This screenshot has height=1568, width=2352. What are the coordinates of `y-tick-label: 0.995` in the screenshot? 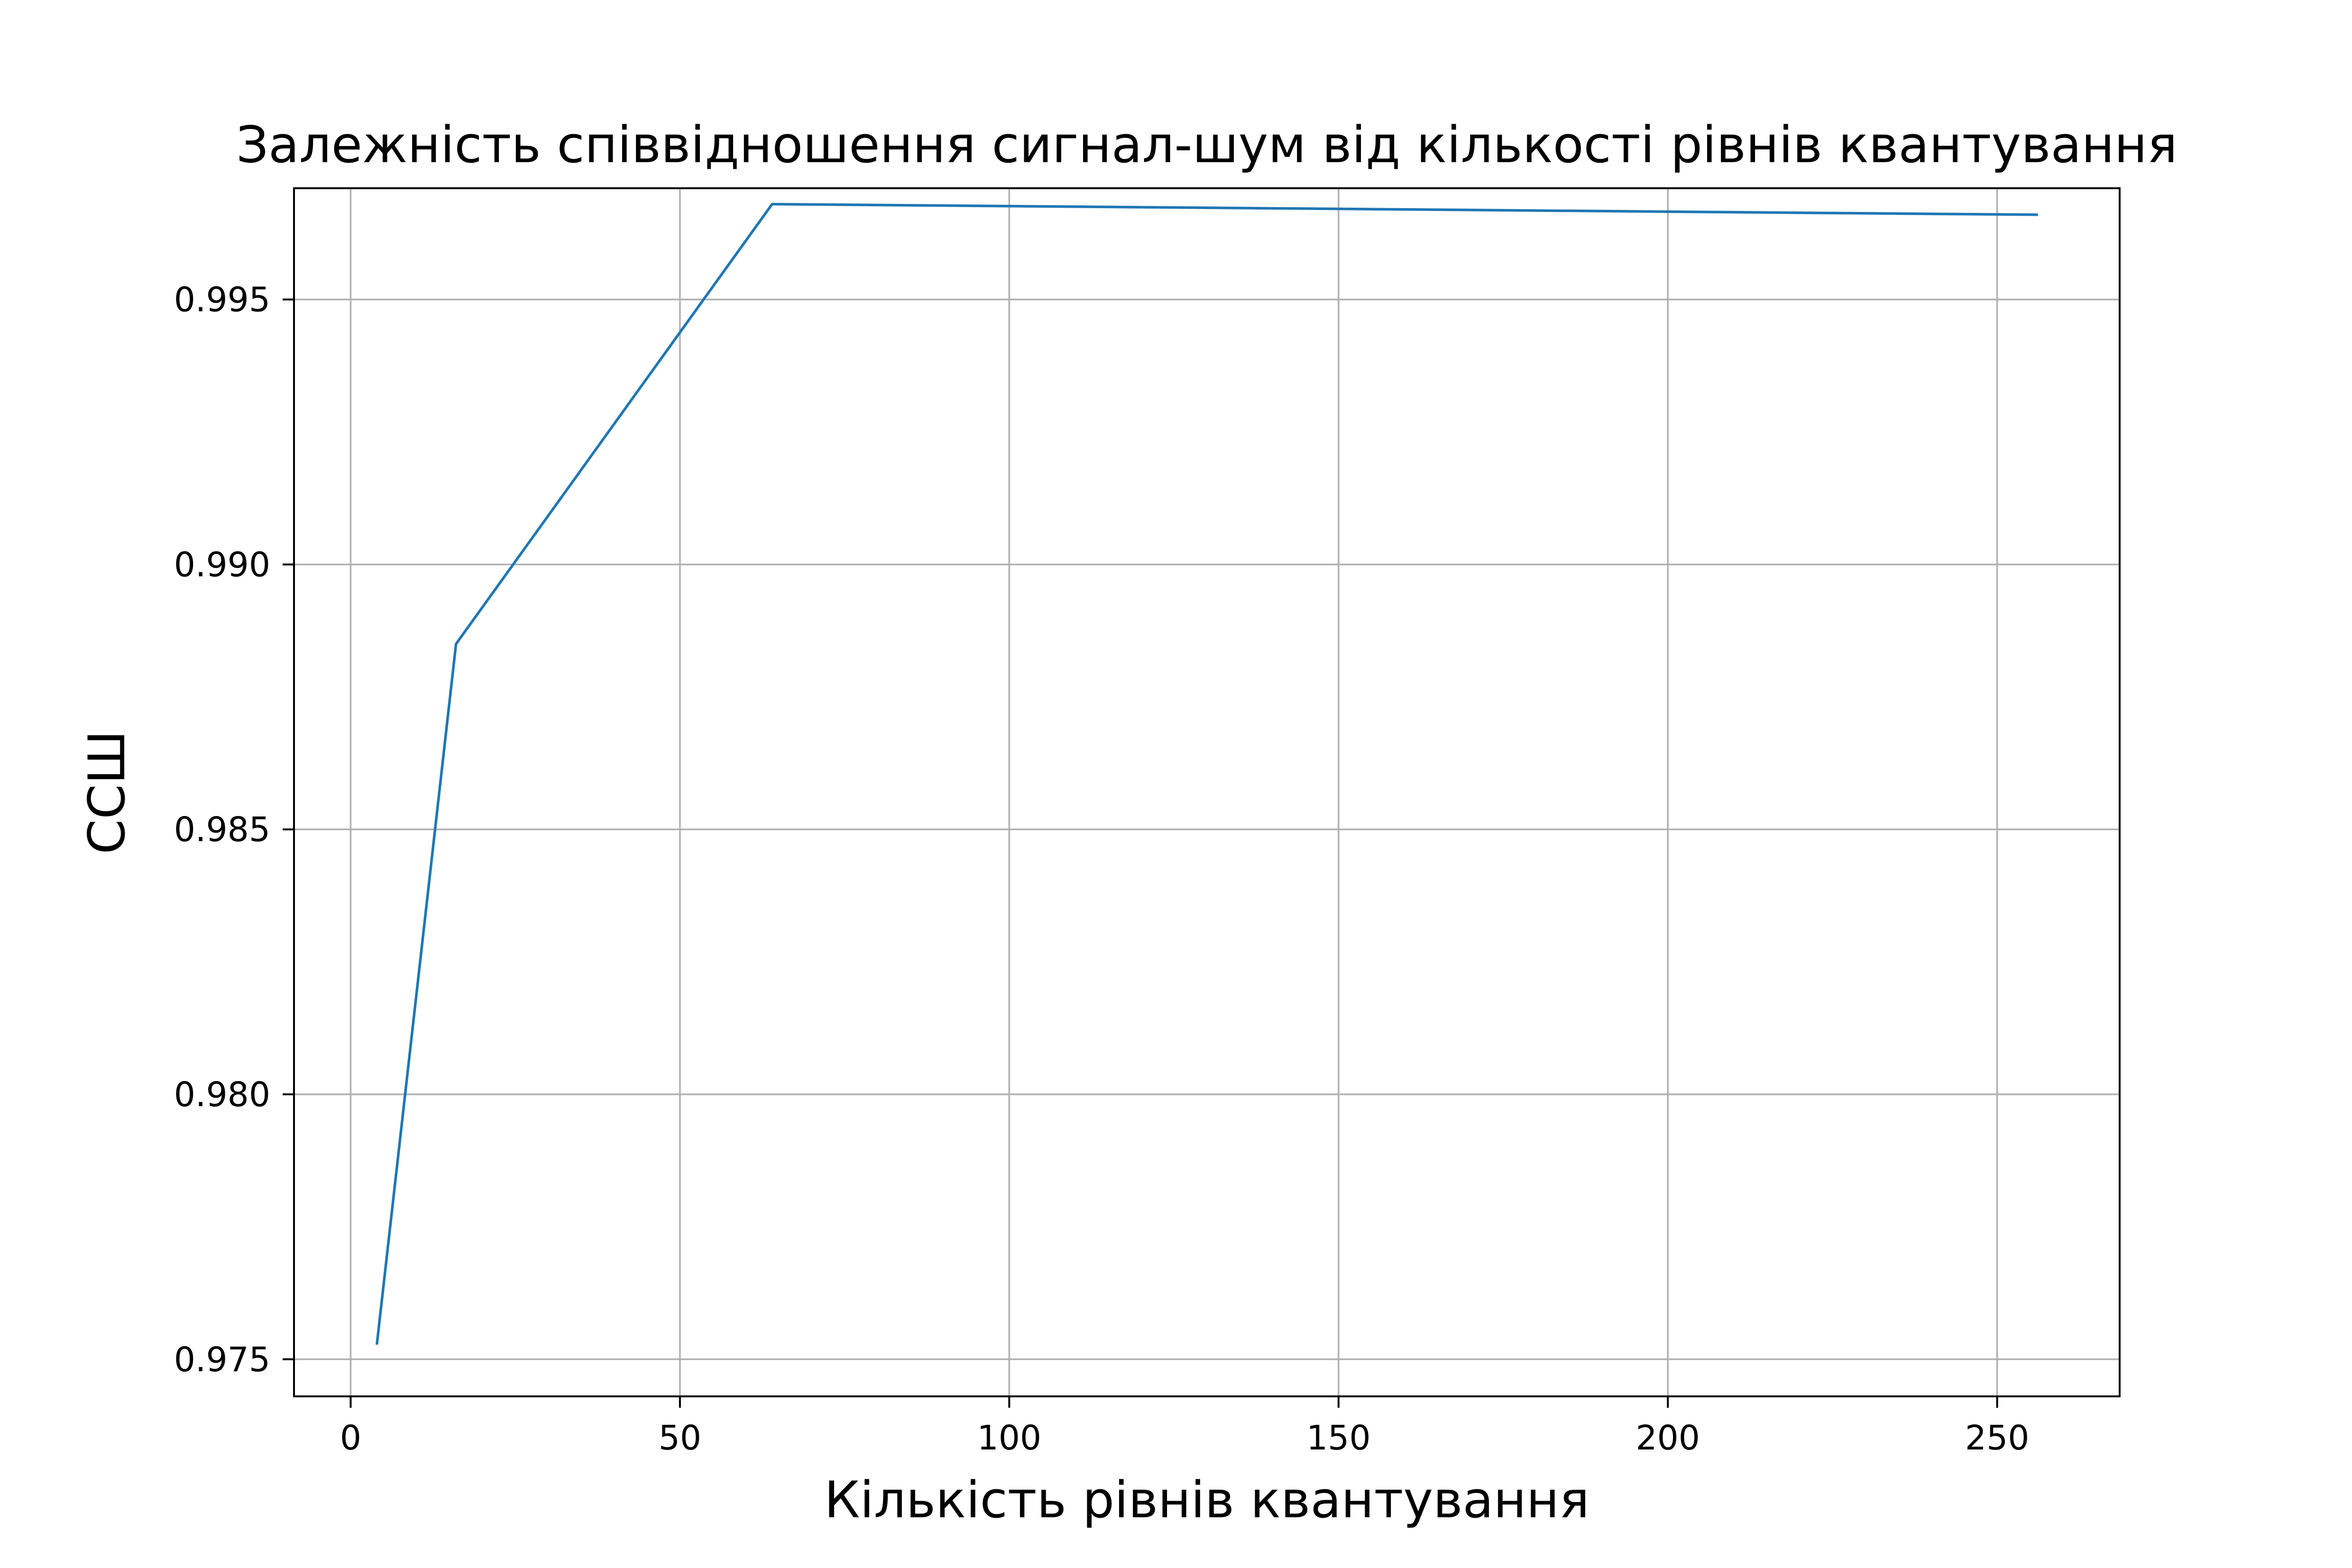 It's located at (222, 300).